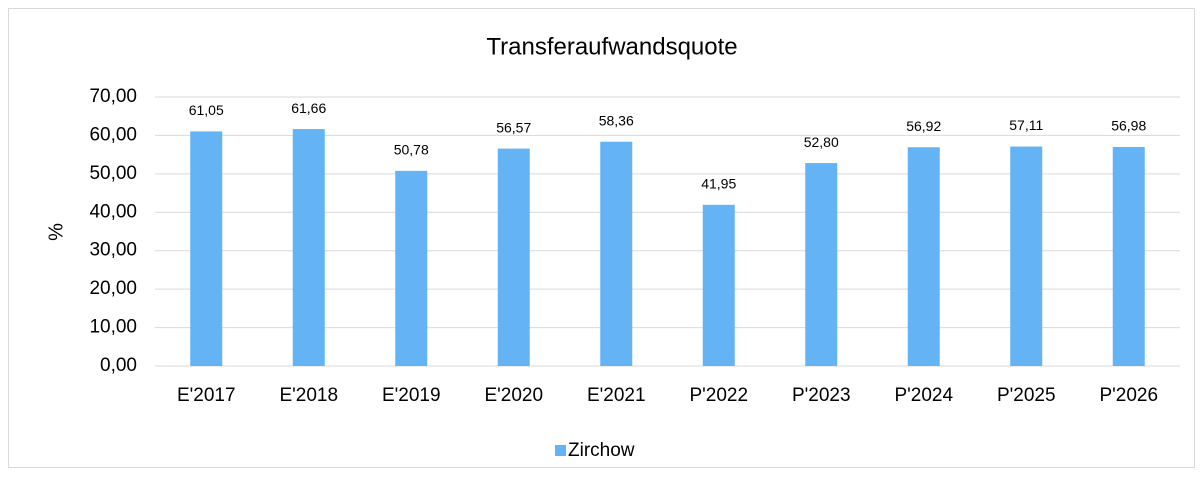 The width and height of the screenshot is (1203, 481). I want to click on legend-swatch, so click(560, 450).